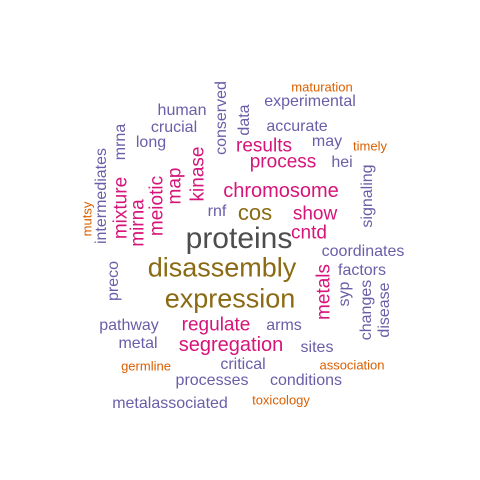 The image size is (480, 480). What do you see at coordinates (231, 345) in the screenshot?
I see `word-segregation: segregation` at bounding box center [231, 345].